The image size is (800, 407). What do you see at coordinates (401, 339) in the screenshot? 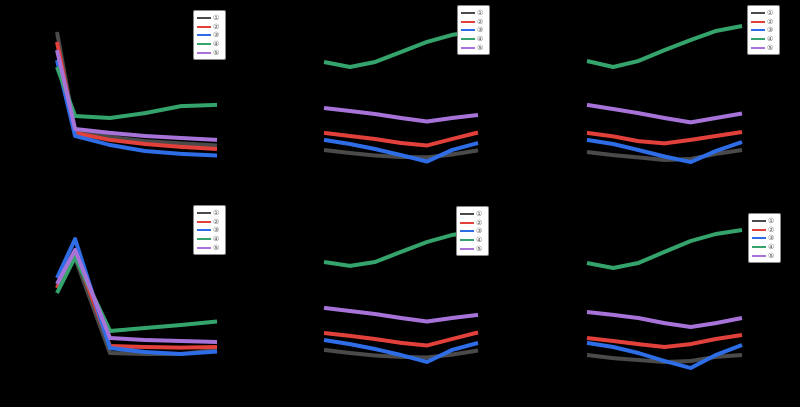
I see `bottom-middle-series-2-line` at bounding box center [401, 339].